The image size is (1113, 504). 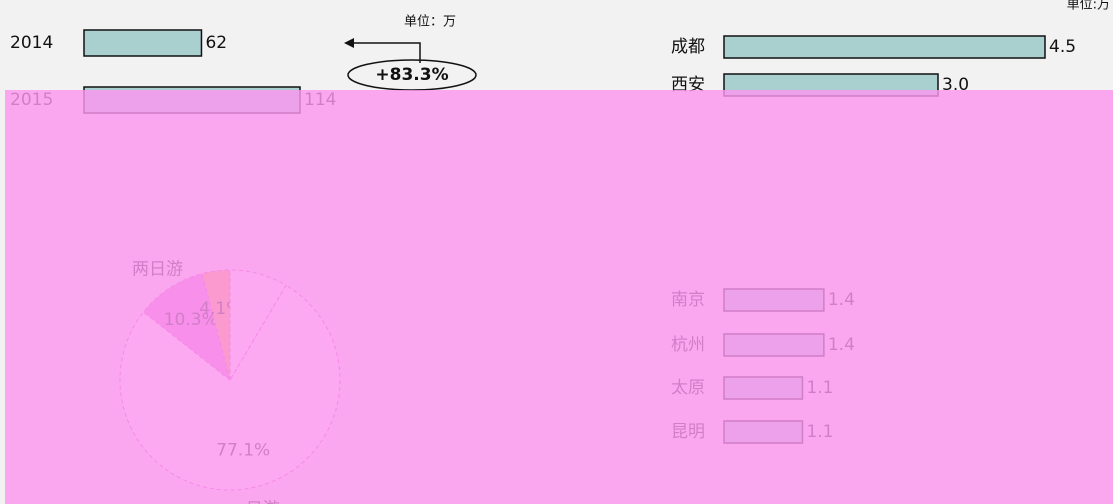 I want to click on arrow-head, so click(x=349, y=43).